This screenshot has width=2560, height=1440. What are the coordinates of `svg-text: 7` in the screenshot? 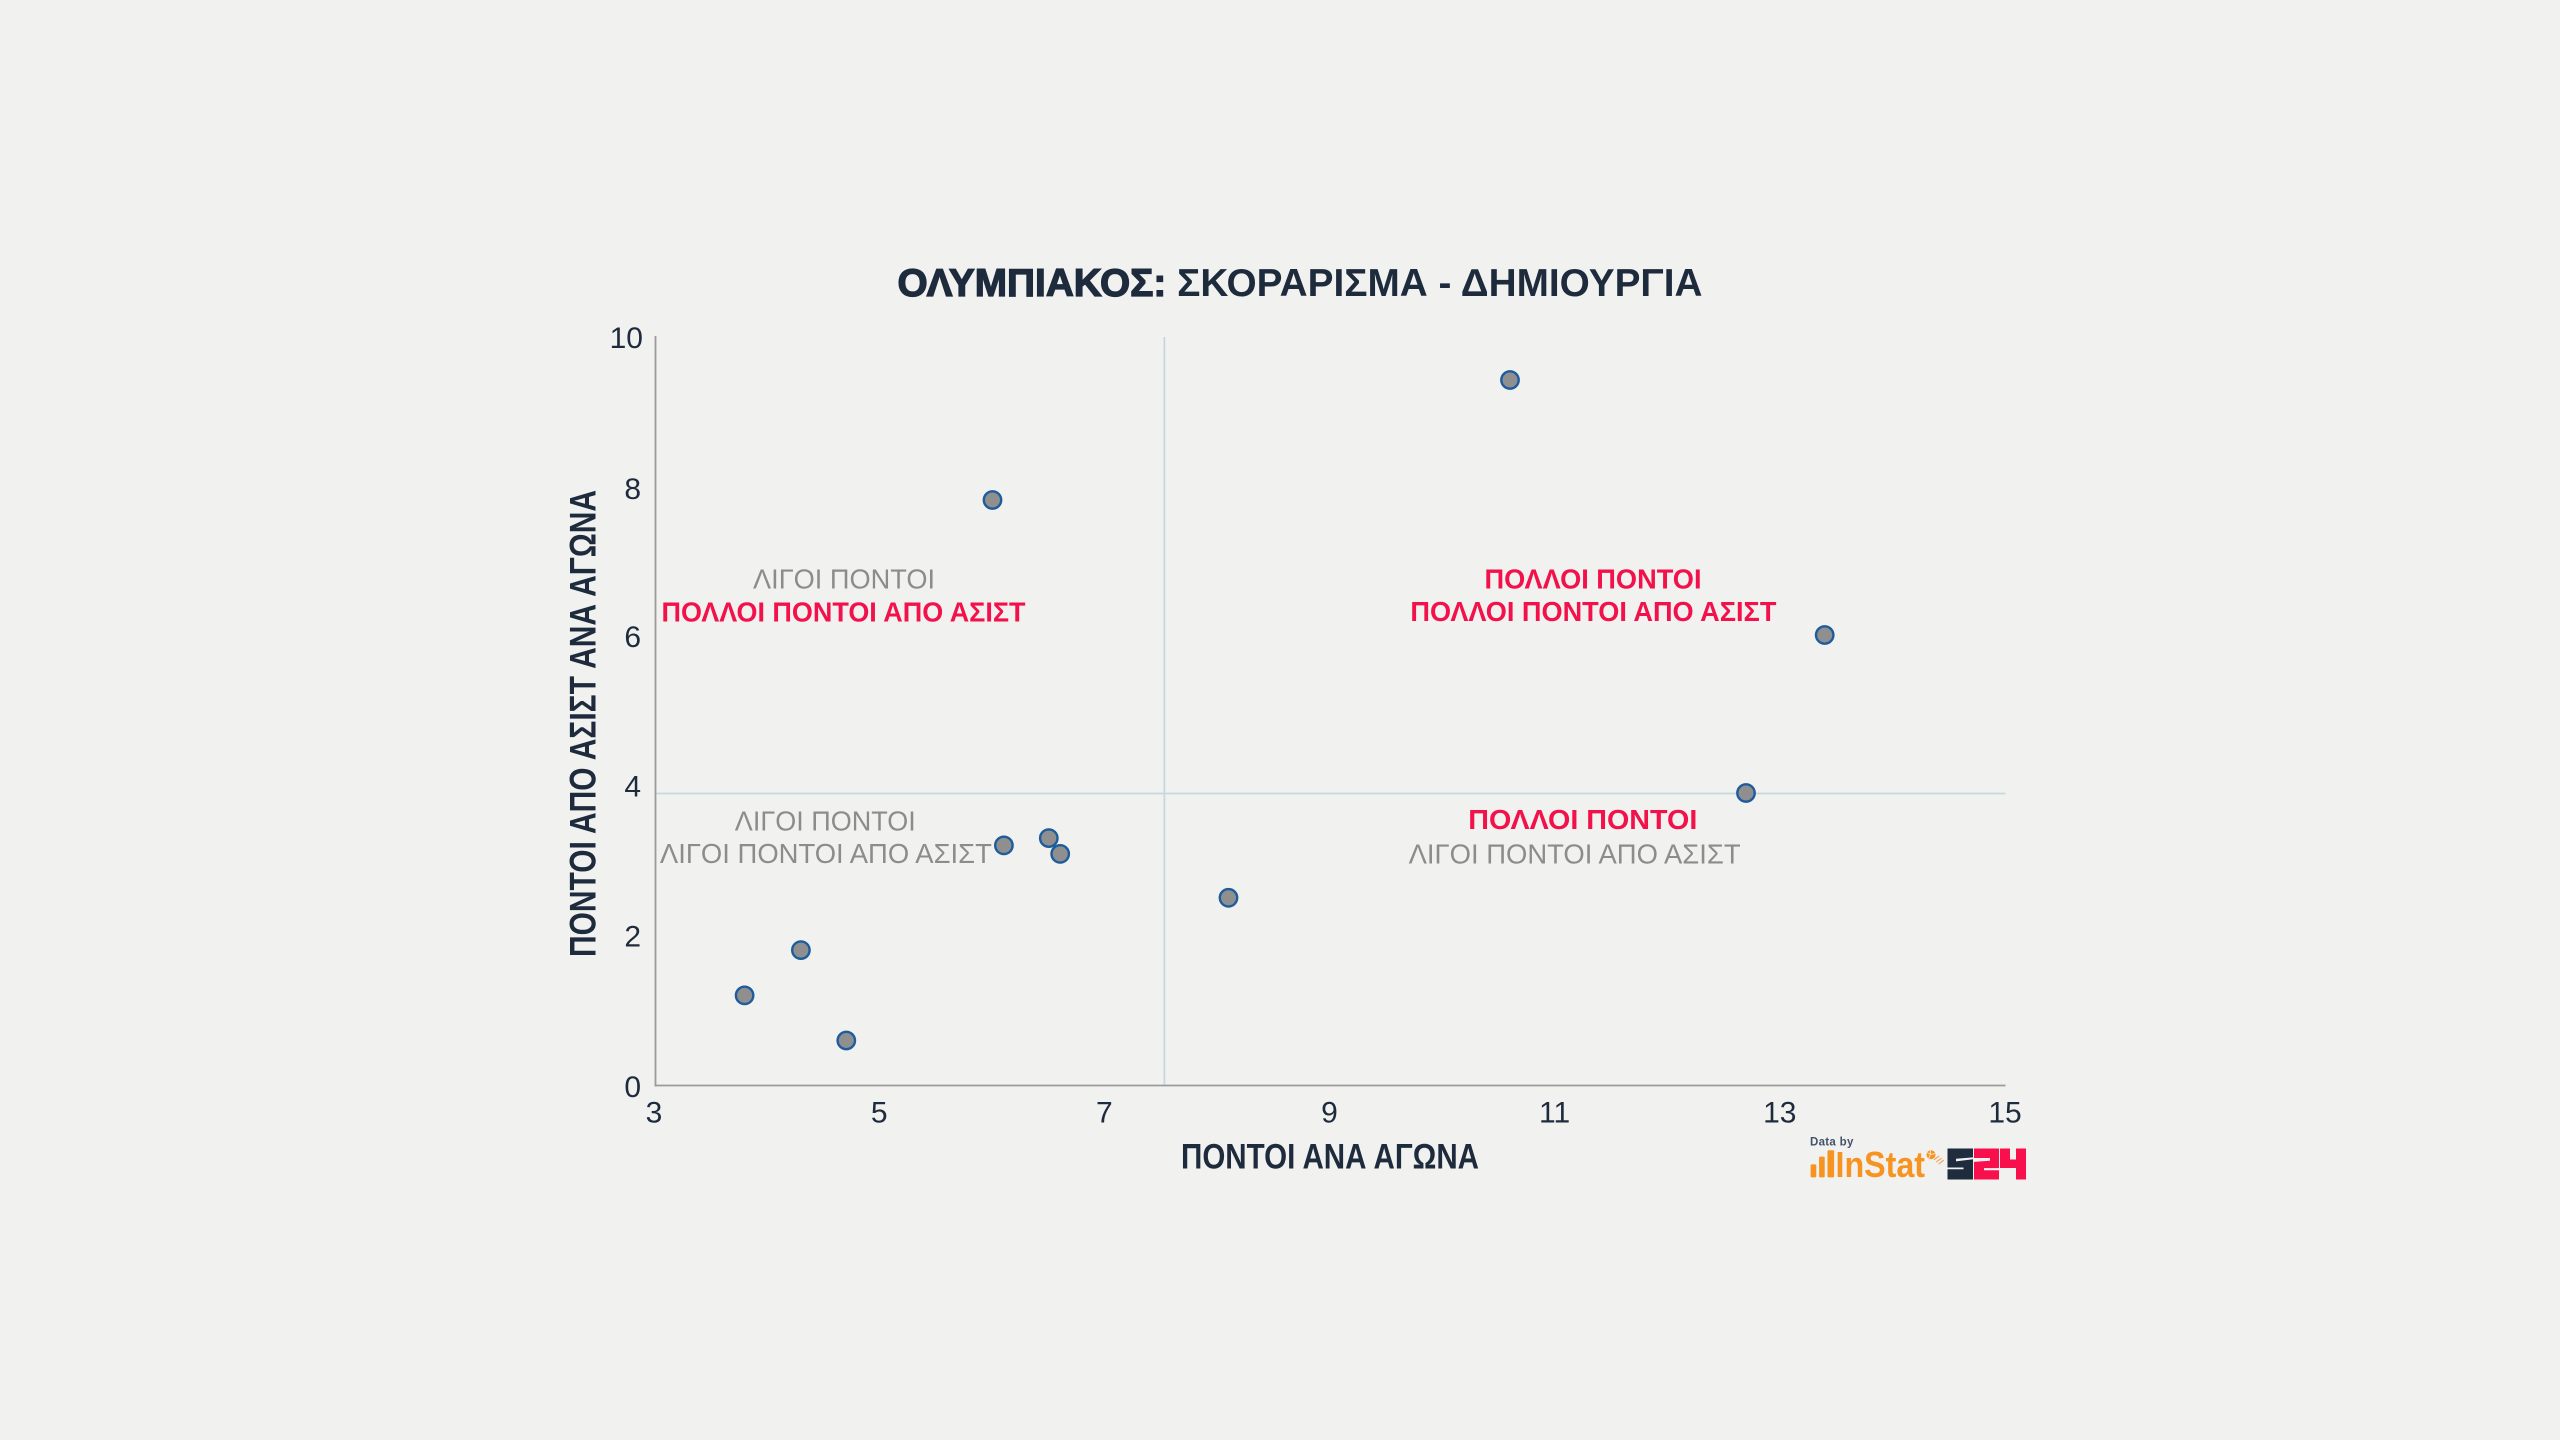 It's located at (1104, 1113).